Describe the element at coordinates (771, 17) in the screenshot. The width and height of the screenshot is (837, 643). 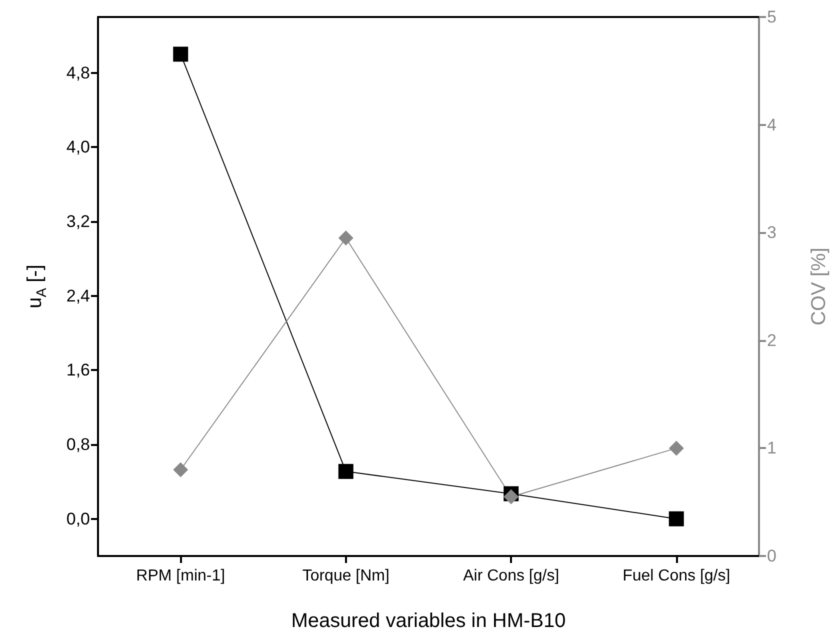
I see `y2-tick-label: 5` at that location.